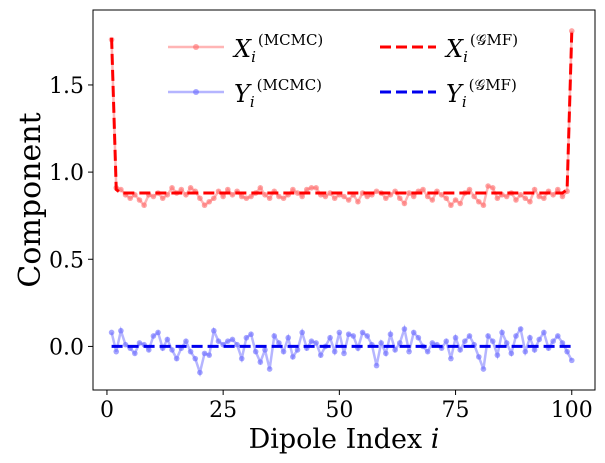 Image resolution: width=605 pixels, height=463 pixels. Describe the element at coordinates (66, 86) in the screenshot. I see `y-tick-label: 1.5` at that location.